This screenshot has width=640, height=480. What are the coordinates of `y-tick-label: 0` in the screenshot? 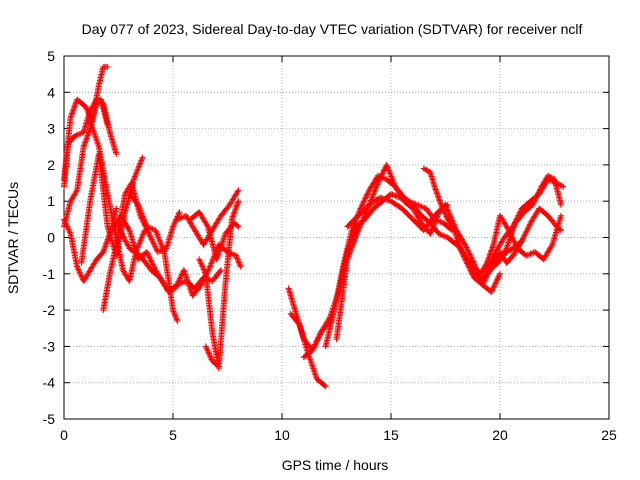 It's located at (51, 238).